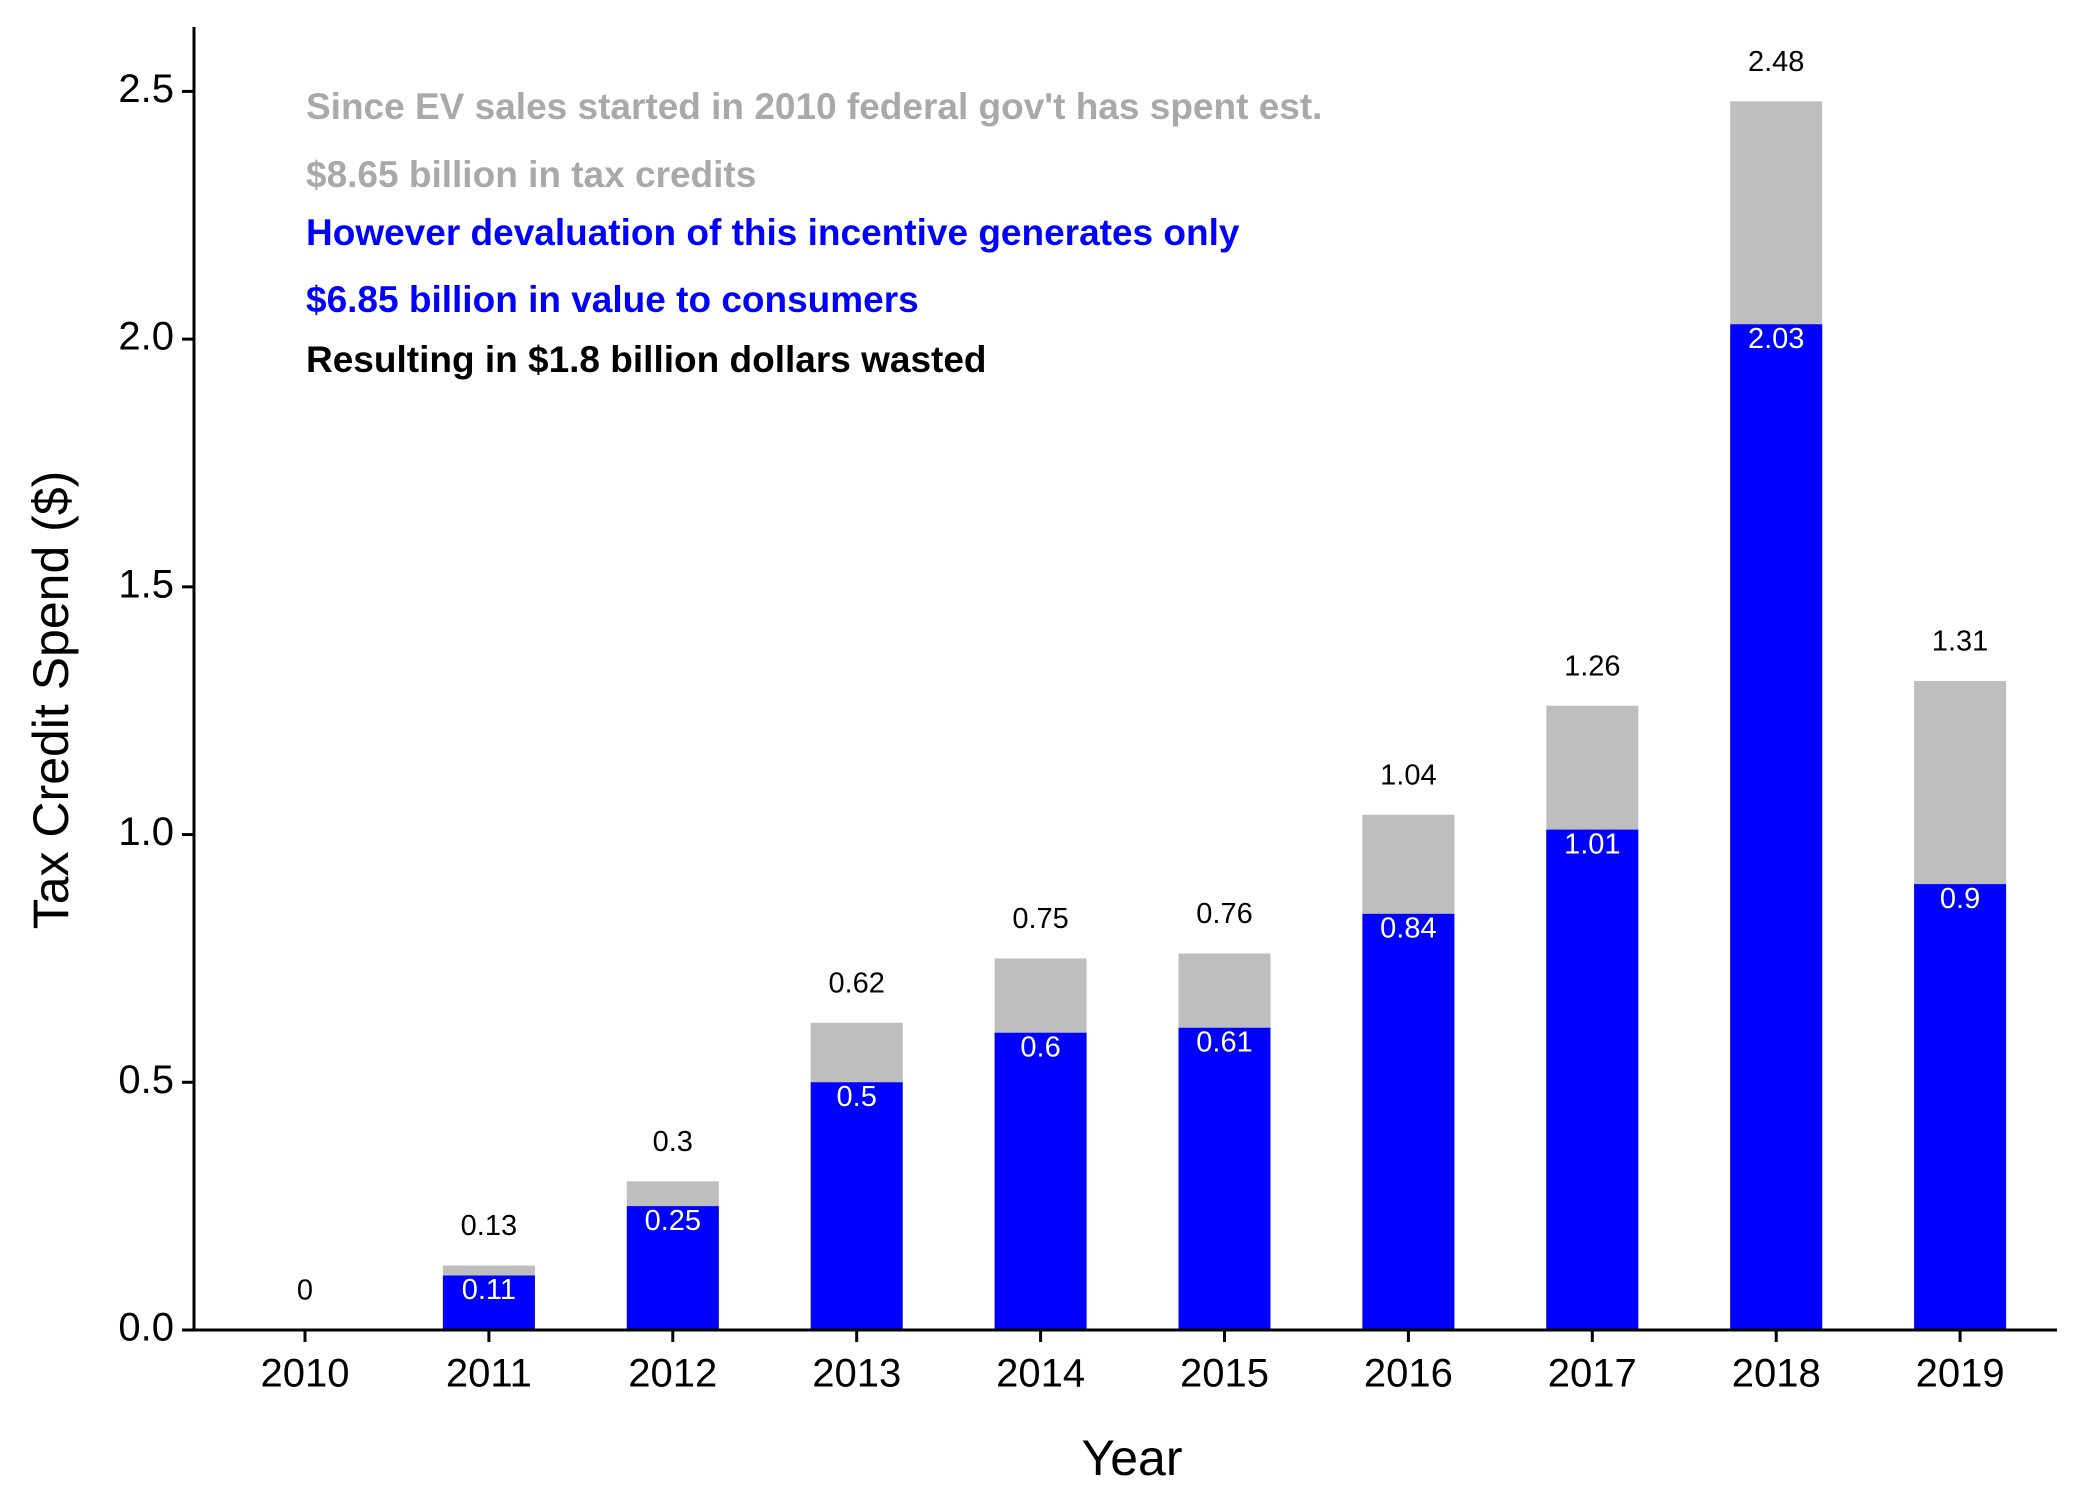 This screenshot has width=2100, height=1500. What do you see at coordinates (1408, 775) in the screenshot?
I see `value-label: 1.04` at bounding box center [1408, 775].